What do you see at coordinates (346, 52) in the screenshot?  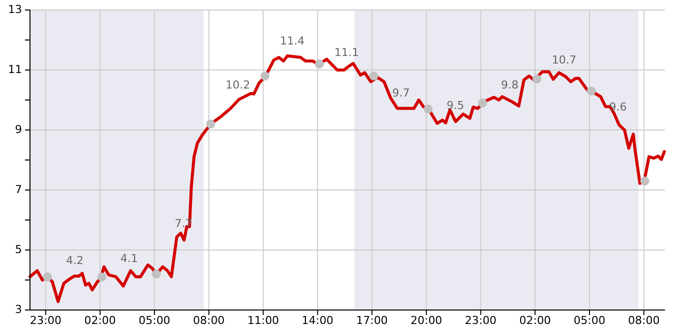 I see `annotation: 11.1` at bounding box center [346, 52].